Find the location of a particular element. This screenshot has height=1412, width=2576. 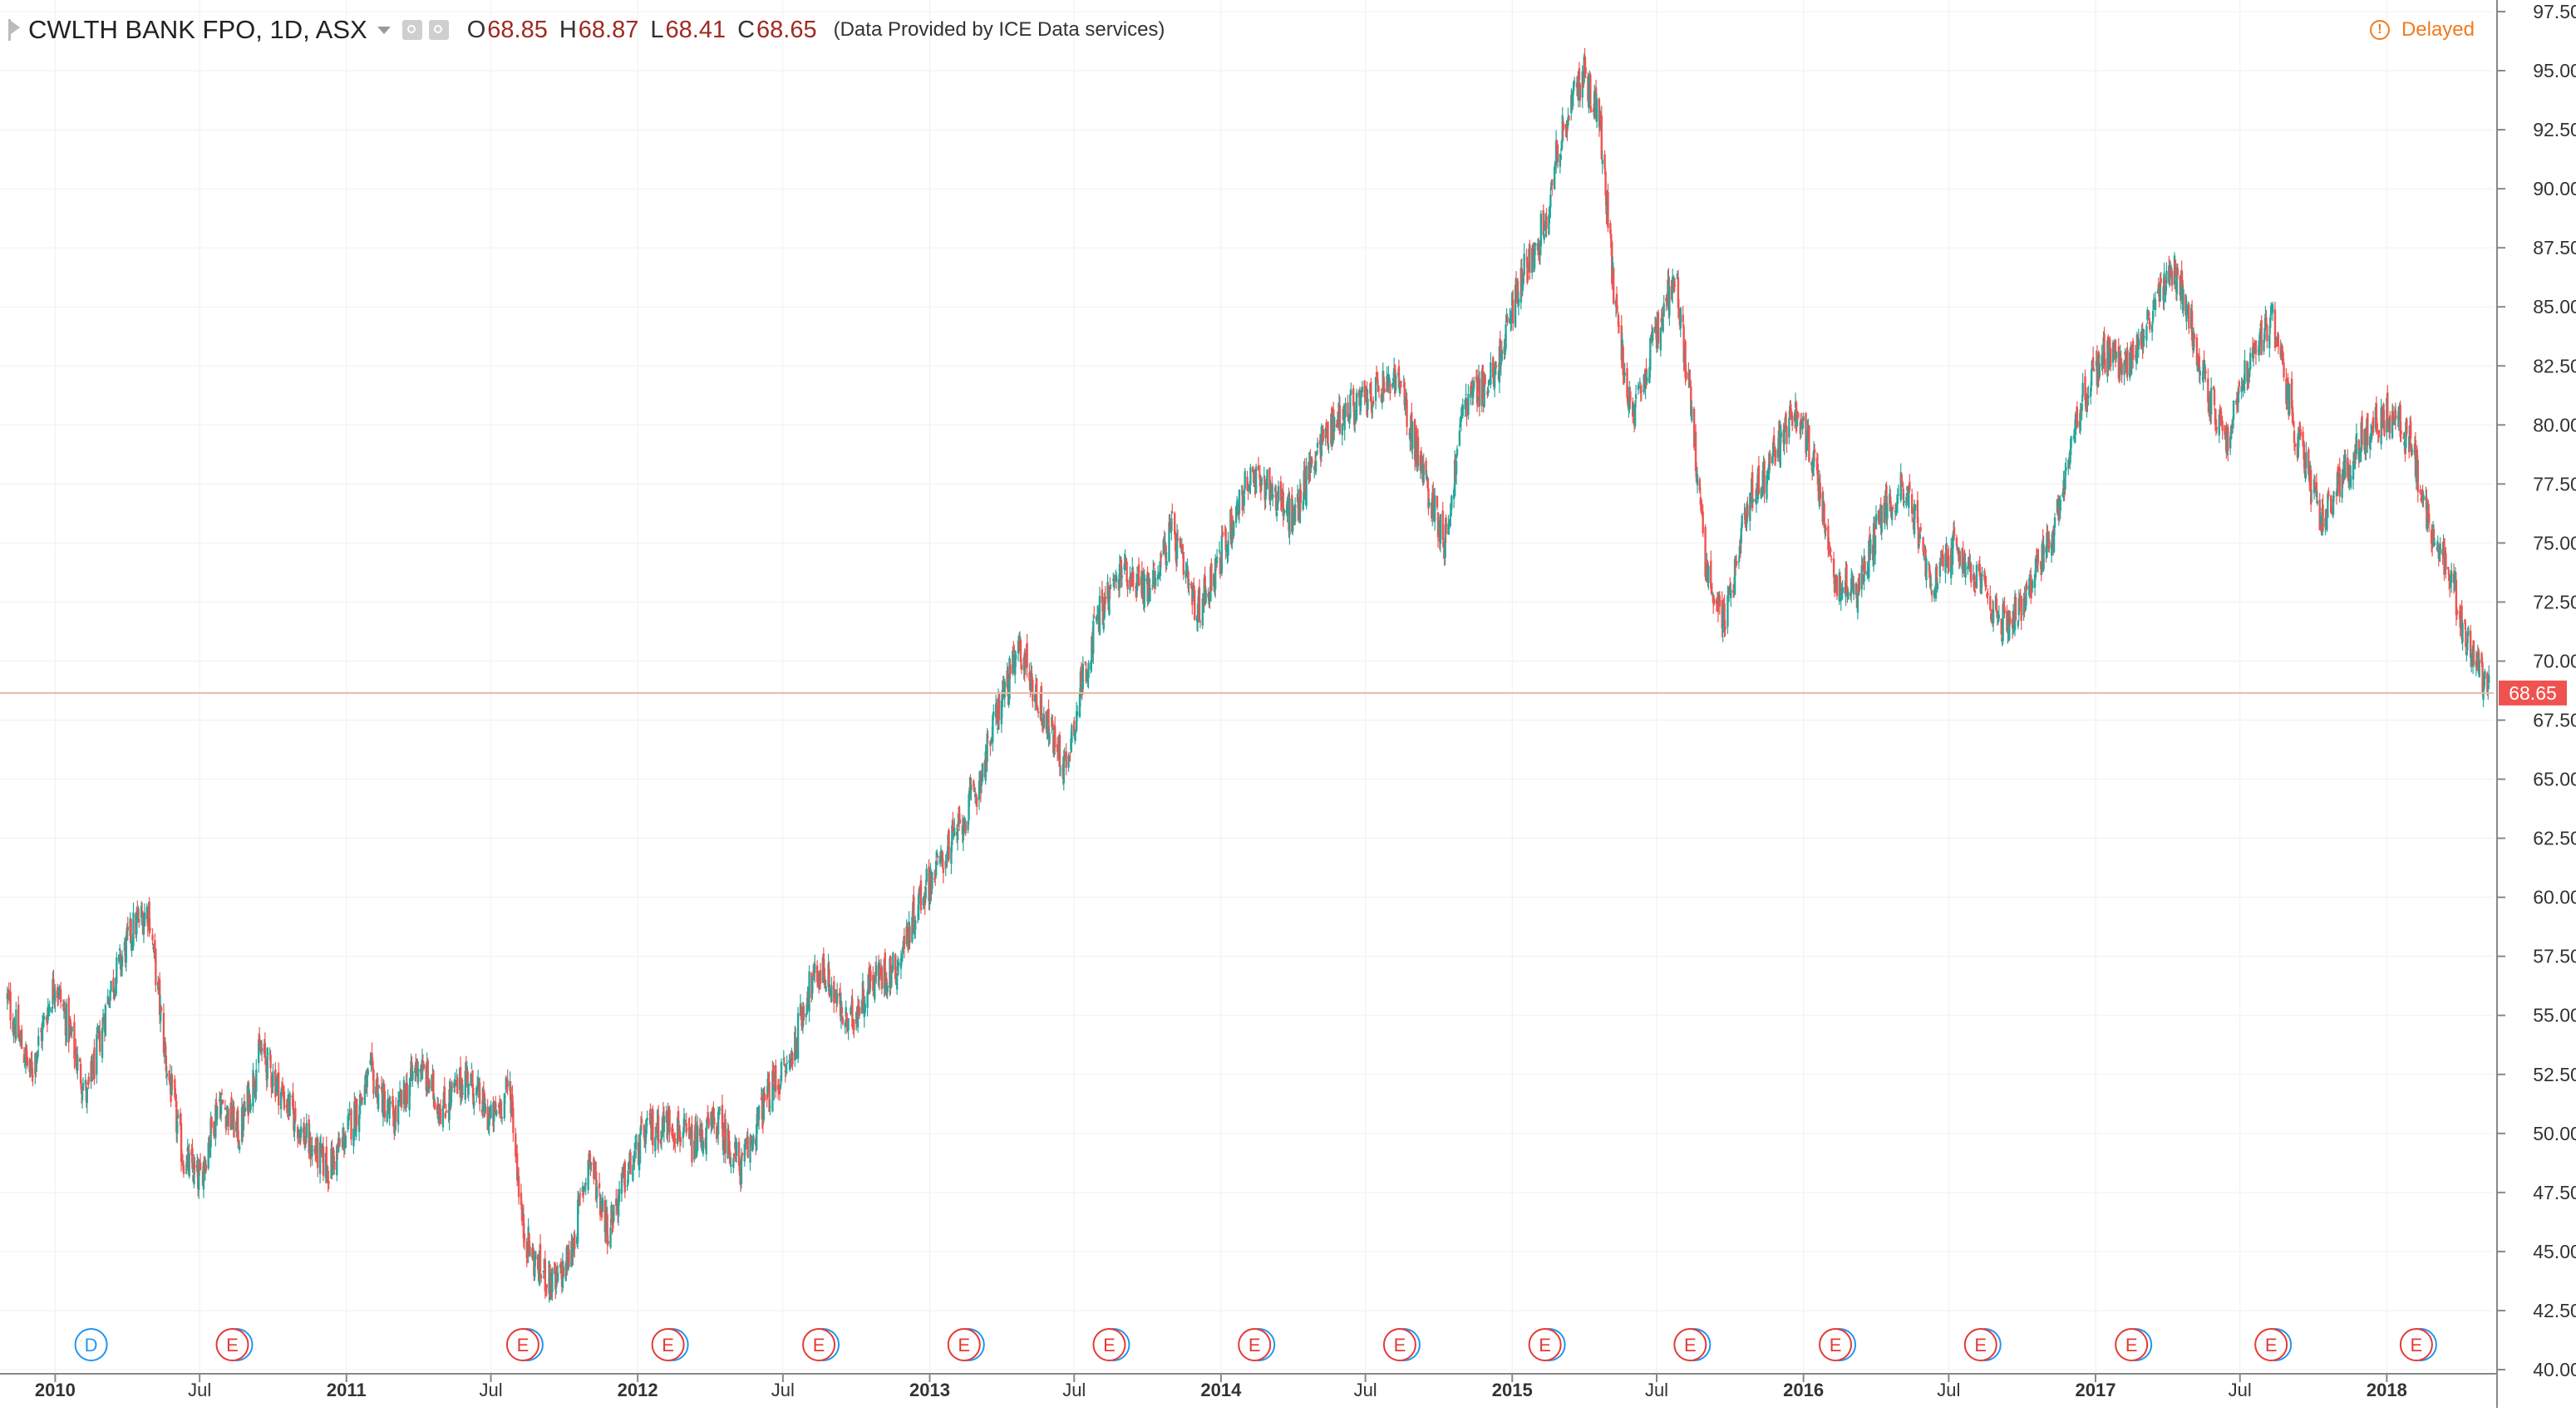

y-tick-label: 67.50 is located at coordinates (2554, 720).